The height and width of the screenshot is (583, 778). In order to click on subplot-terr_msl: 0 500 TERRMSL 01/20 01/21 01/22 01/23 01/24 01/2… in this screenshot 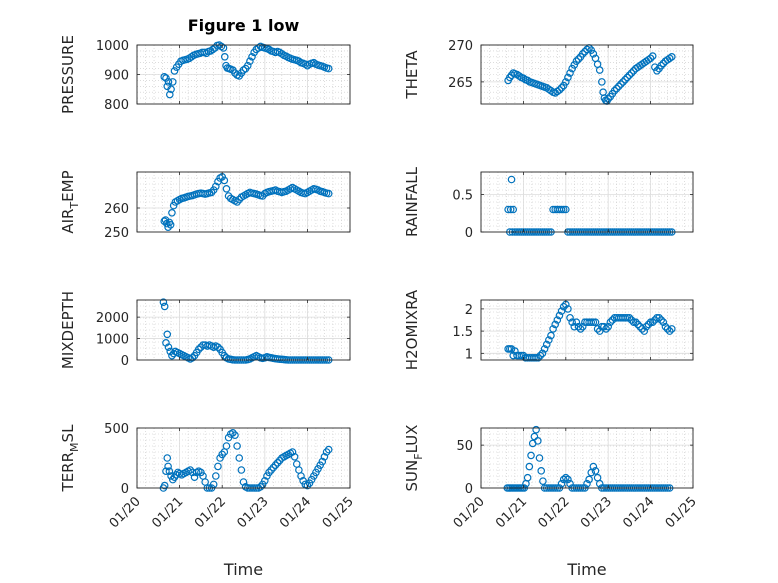, I will do `click(208, 500)`.